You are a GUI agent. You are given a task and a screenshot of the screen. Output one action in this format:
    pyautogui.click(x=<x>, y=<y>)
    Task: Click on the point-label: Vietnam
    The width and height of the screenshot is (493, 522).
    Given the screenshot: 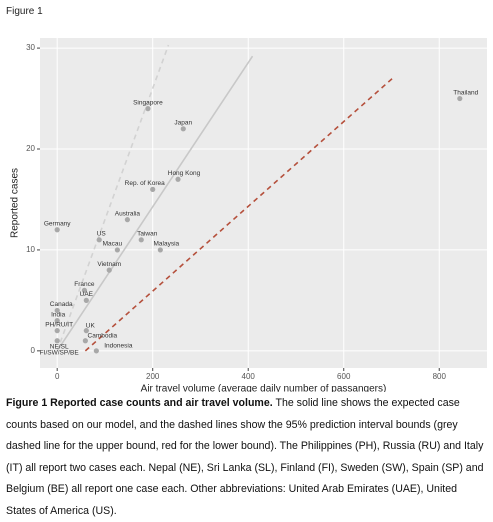 What is the action you would take?
    pyautogui.click(x=109, y=264)
    